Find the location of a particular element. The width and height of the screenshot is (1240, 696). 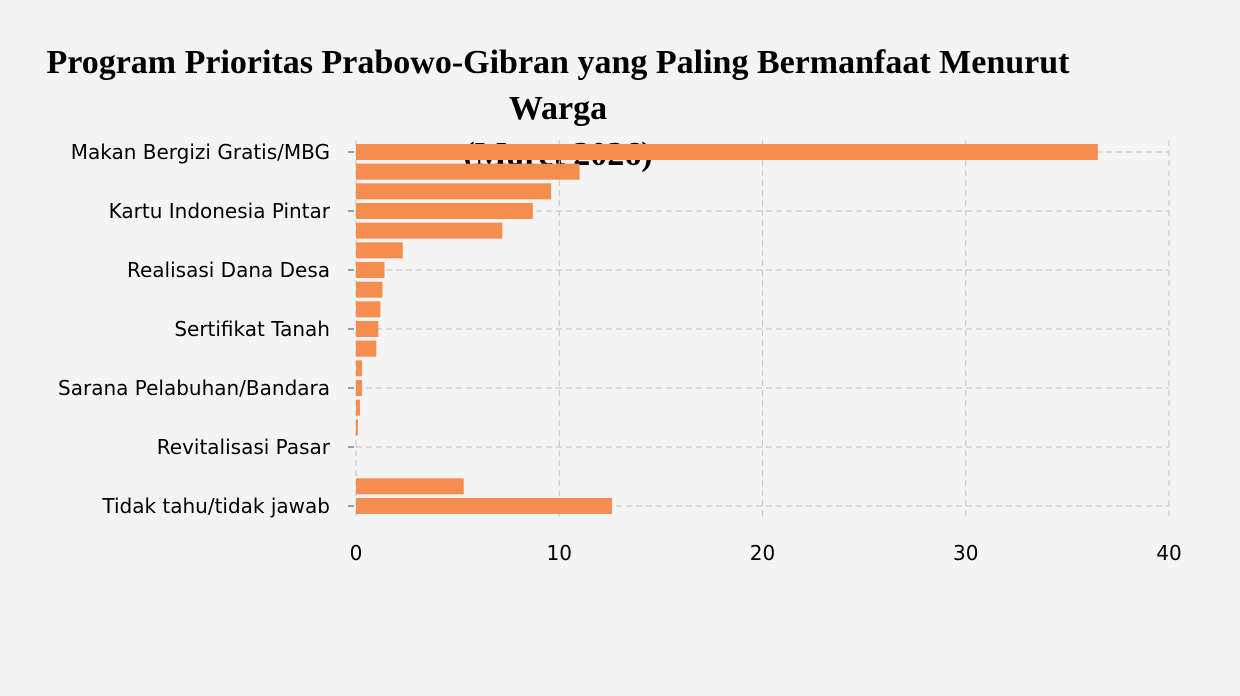

x-axis-labels: 0 10 20 30 40 is located at coordinates (766, 553).